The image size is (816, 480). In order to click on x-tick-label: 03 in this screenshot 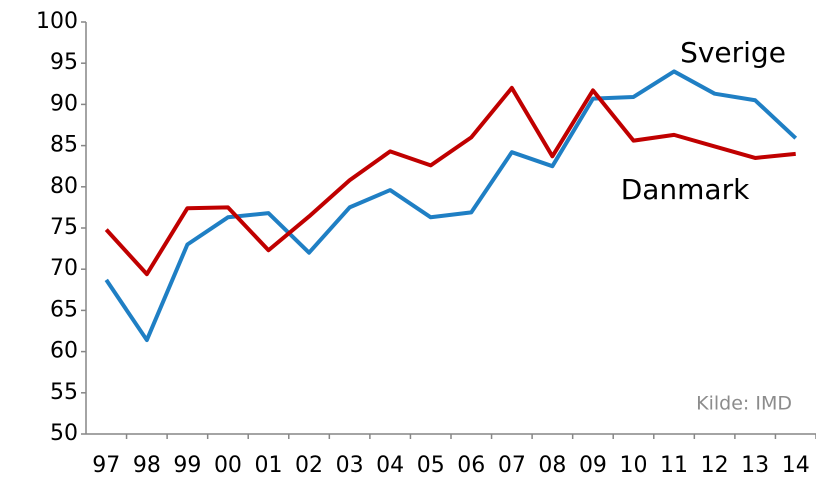, I will do `click(350, 465)`.